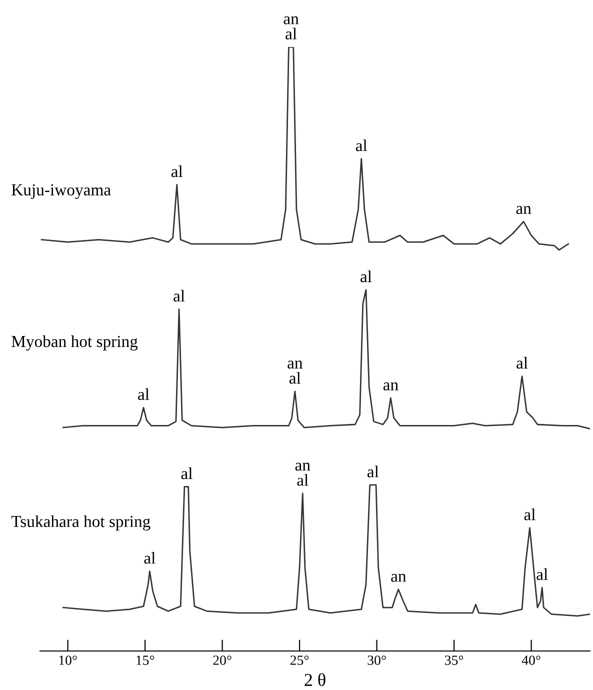  Describe the element at coordinates (531, 660) in the screenshot. I see `x-tick-label: 40°` at that location.